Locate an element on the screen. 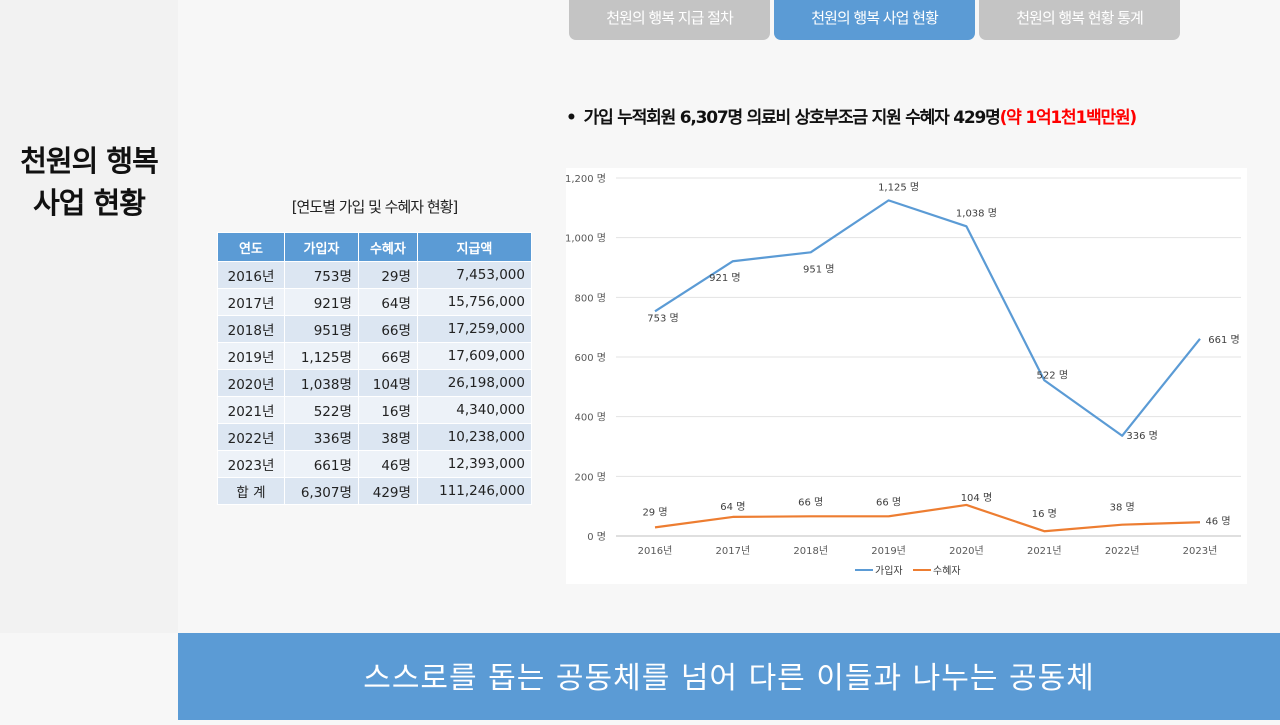 The image size is (1280, 725). cell-amount: 4,340,000 is located at coordinates (474, 410).